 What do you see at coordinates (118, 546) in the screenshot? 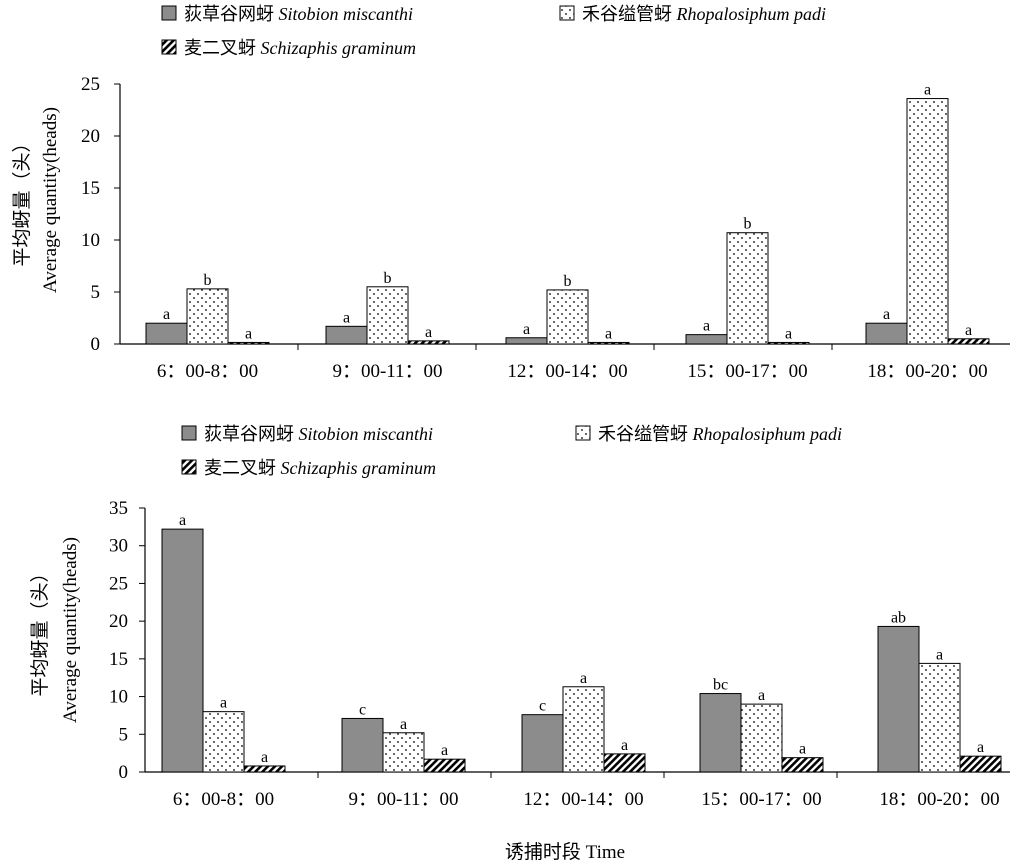
I see `y-tick-label: 30` at bounding box center [118, 546].